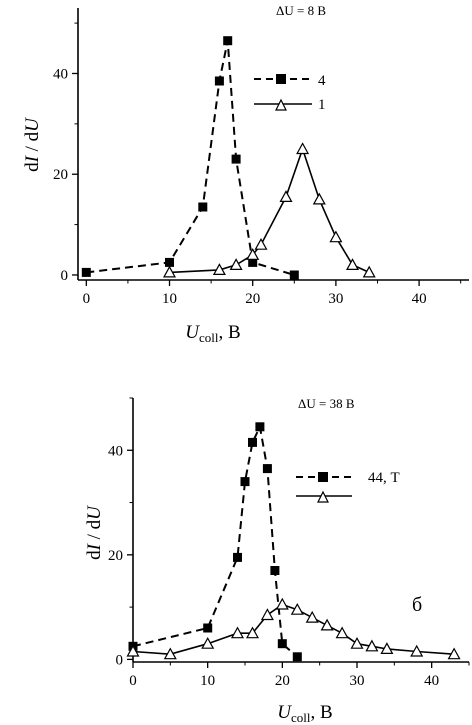  What do you see at coordinates (322, 81) in the screenshot?
I see `legend-a-series1-label: 4` at bounding box center [322, 81].